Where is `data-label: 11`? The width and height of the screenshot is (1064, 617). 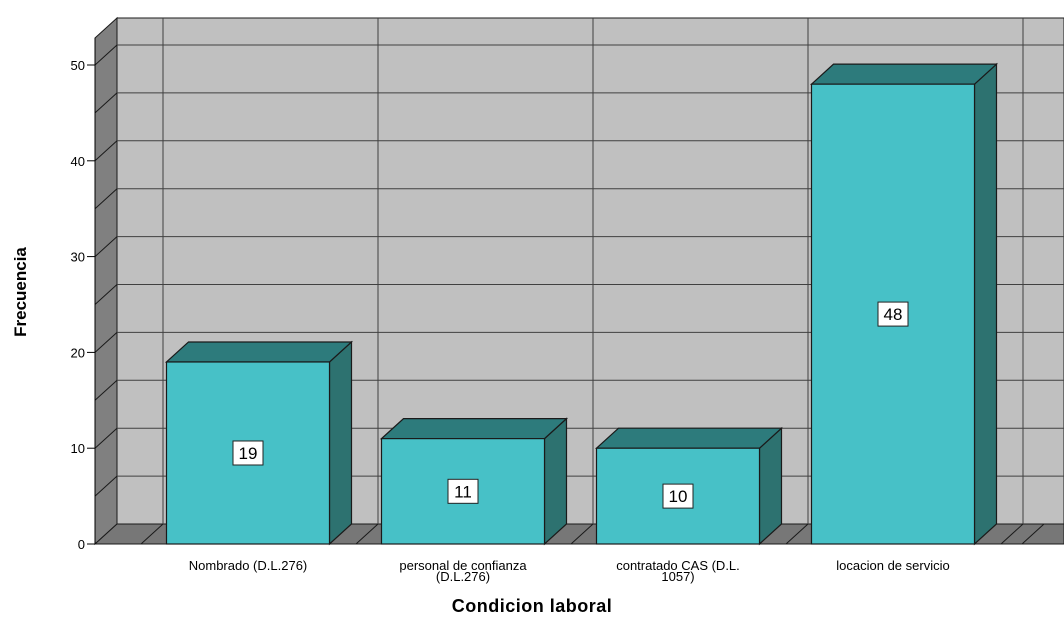 data-label: 11 is located at coordinates (463, 491).